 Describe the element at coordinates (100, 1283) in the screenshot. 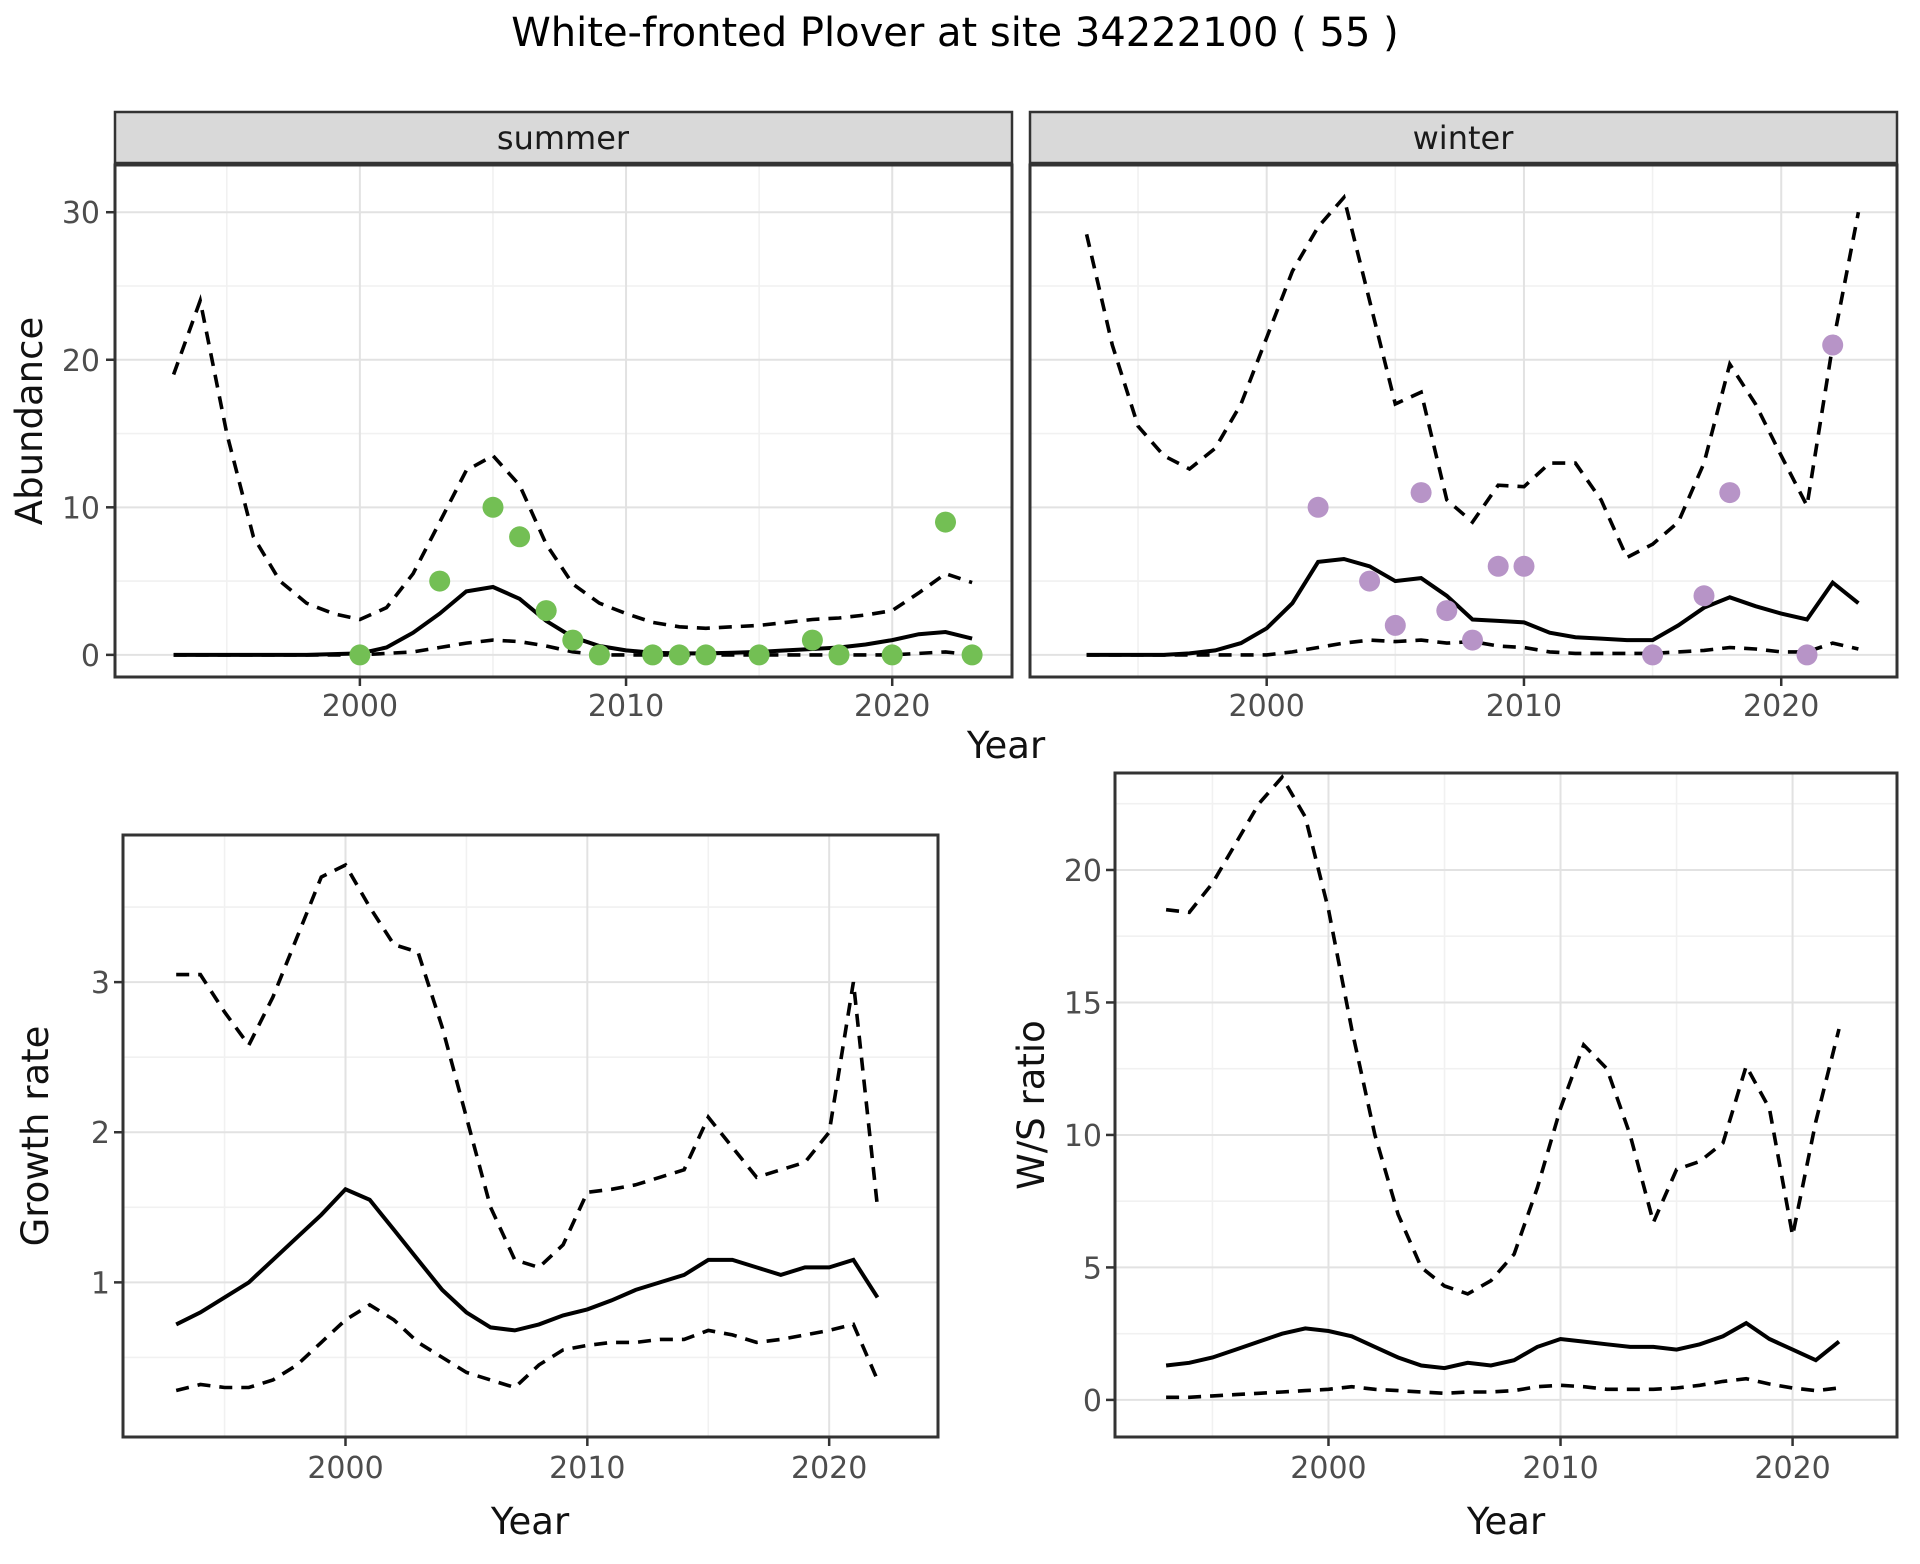

I see `y-tick-label: 1` at that location.